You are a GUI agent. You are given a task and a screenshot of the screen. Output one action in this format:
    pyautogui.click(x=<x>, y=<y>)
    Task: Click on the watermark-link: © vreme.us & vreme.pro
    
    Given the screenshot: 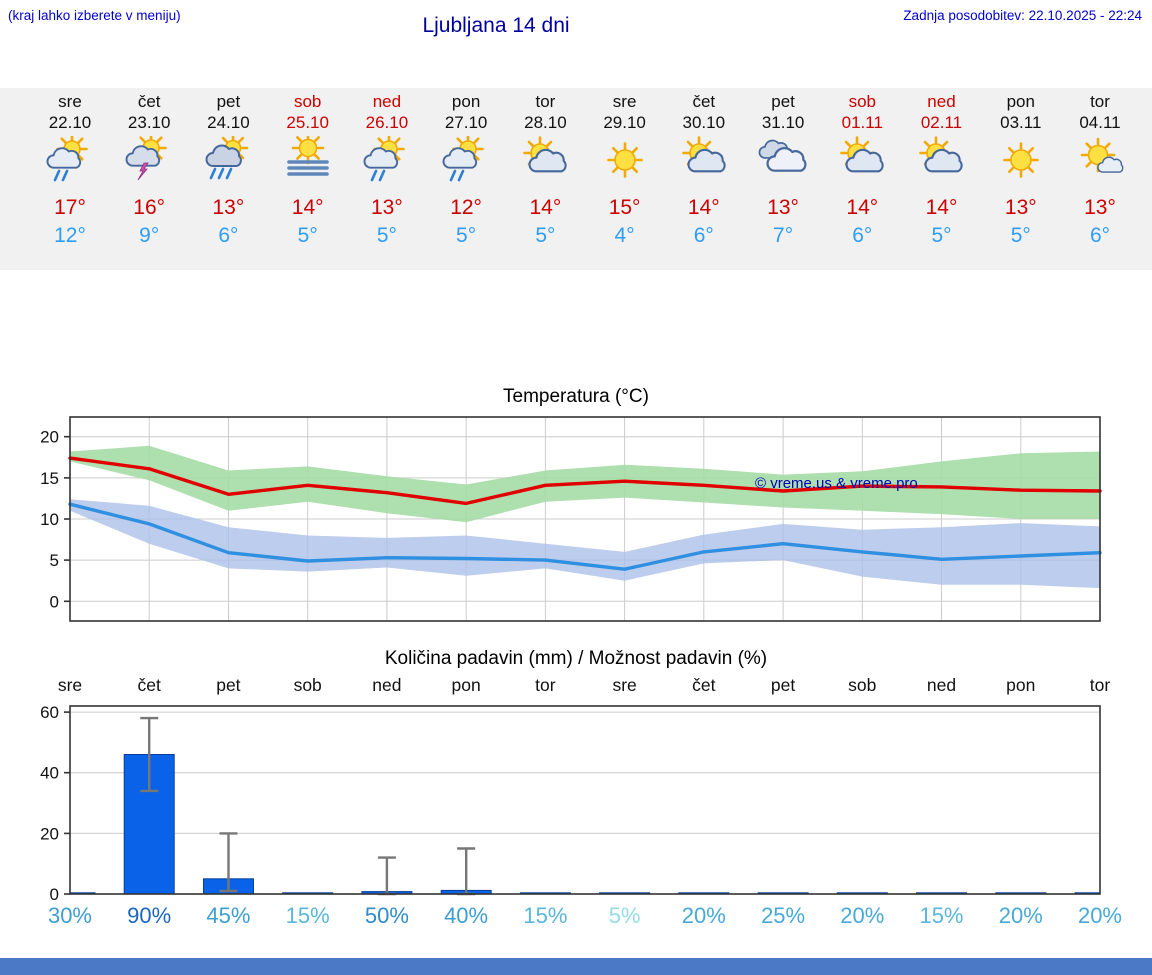 What is the action you would take?
    pyautogui.click(x=836, y=483)
    